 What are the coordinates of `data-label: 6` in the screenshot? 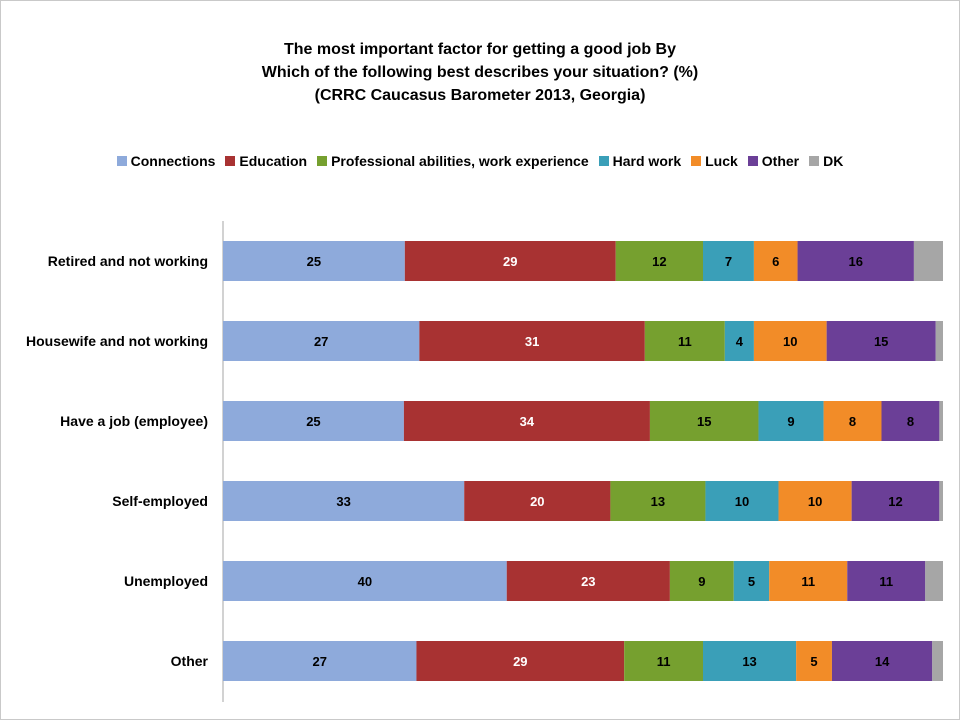 It's located at (775, 261).